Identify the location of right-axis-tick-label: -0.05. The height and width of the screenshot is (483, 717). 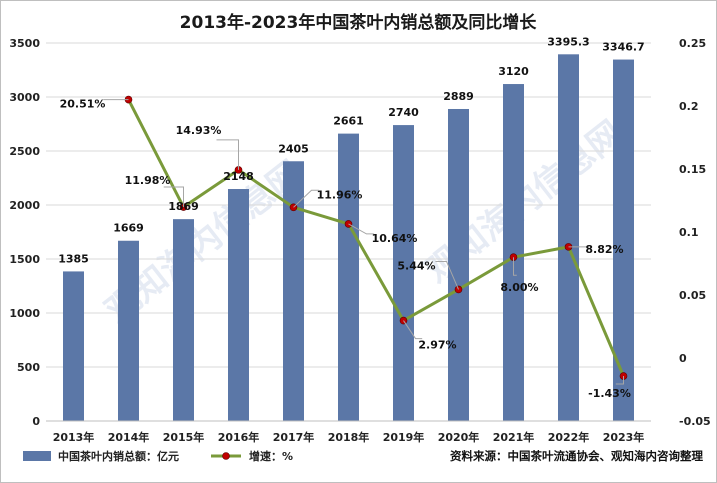
(695, 421).